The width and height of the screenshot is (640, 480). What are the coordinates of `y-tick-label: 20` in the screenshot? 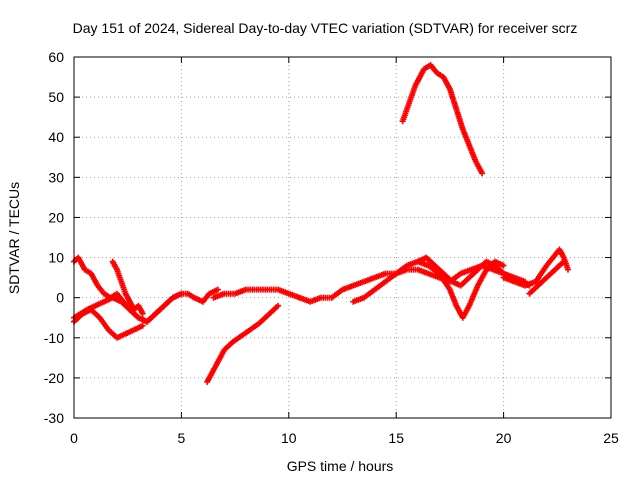 It's located at (56, 217).